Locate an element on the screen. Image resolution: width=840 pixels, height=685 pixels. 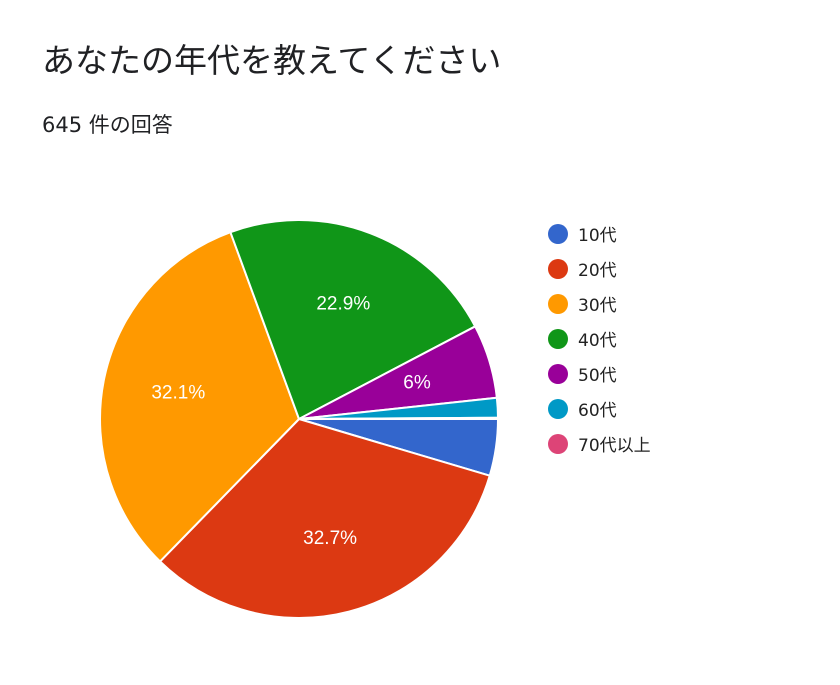
chart-title: あなたの年代を教えてください is located at coordinates (272, 60).